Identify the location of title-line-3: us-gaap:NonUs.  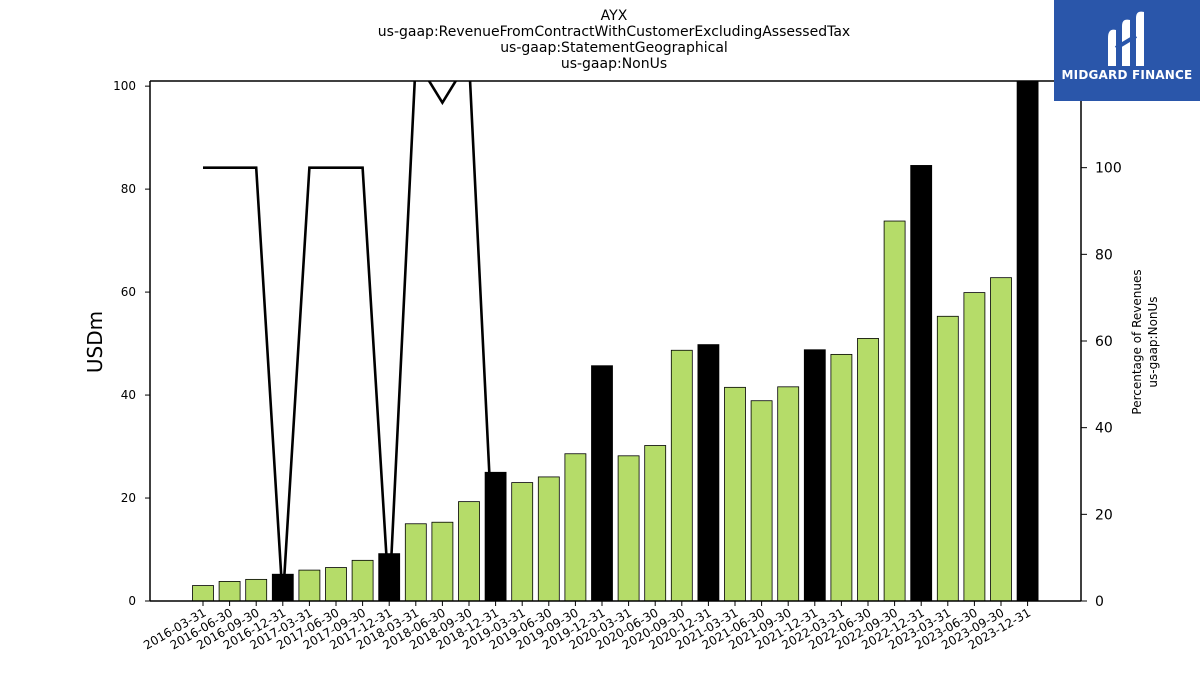
(614, 64).